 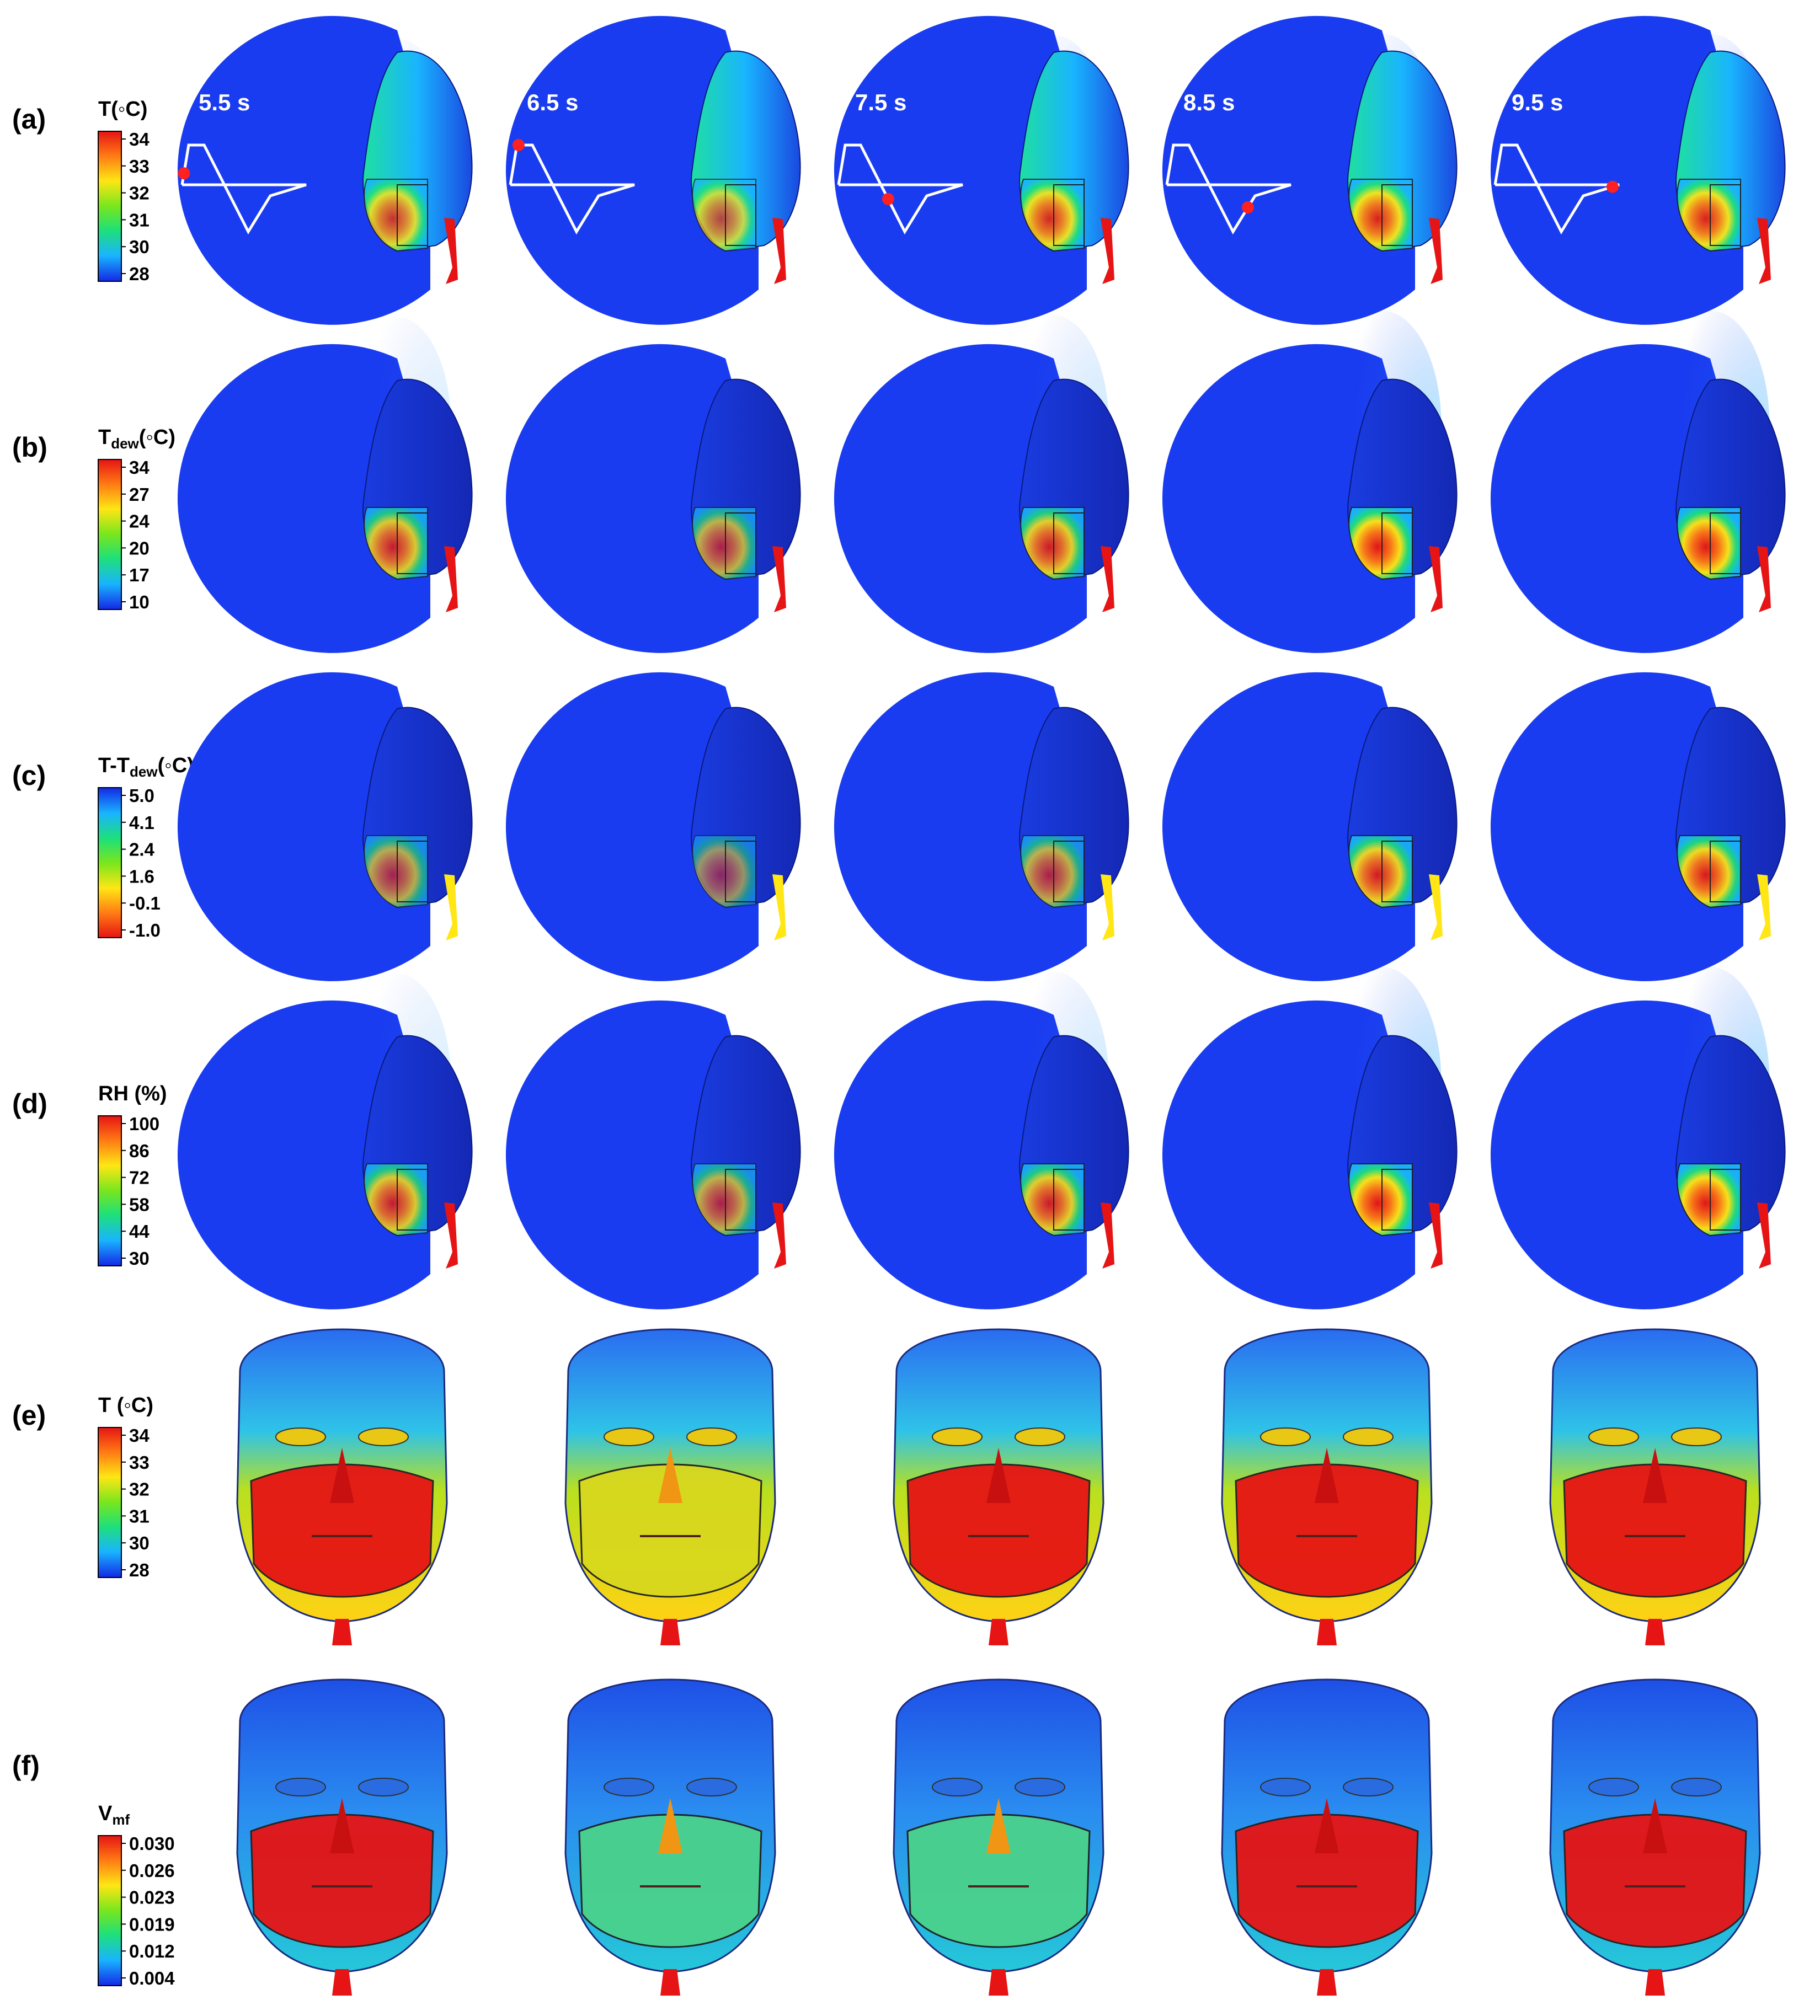 What do you see at coordinates (139, 602) in the screenshot?
I see `colorbar-tick-label: 10` at bounding box center [139, 602].